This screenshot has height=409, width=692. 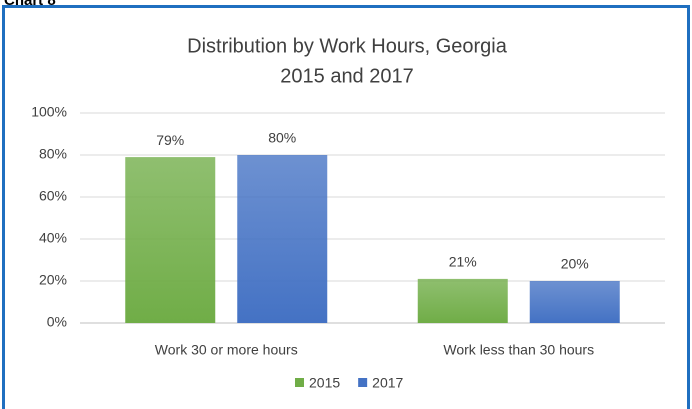 I want to click on y-tick-label: 100%, so click(x=49, y=112).